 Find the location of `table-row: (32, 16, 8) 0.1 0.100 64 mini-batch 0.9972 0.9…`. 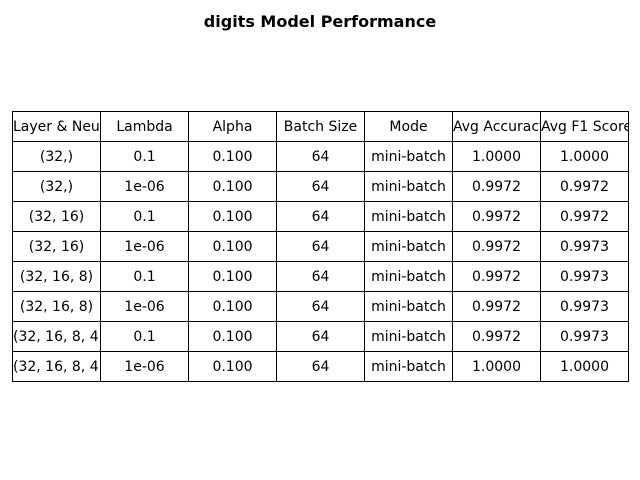

table-row: (32, 16, 8) 0.1 0.100 64 mini-batch 0.9972 0.9… is located at coordinates (320, 276).